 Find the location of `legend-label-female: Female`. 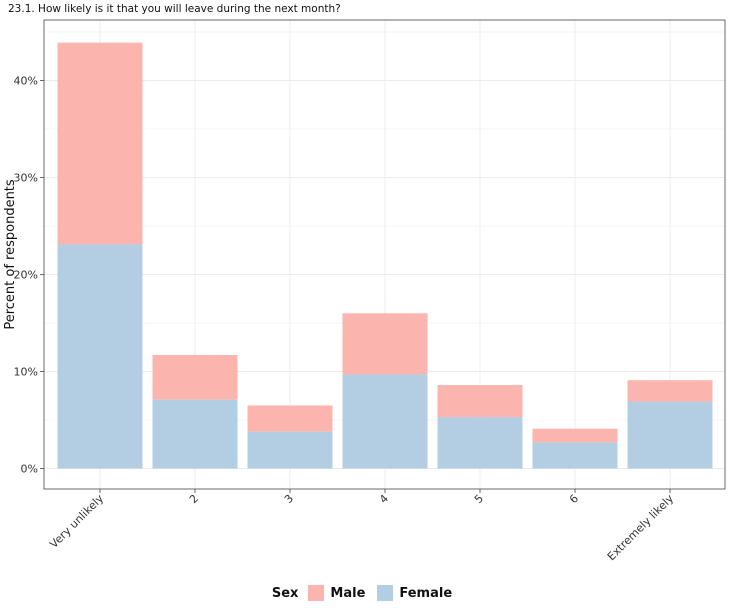

legend-label-female: Female is located at coordinates (426, 593).